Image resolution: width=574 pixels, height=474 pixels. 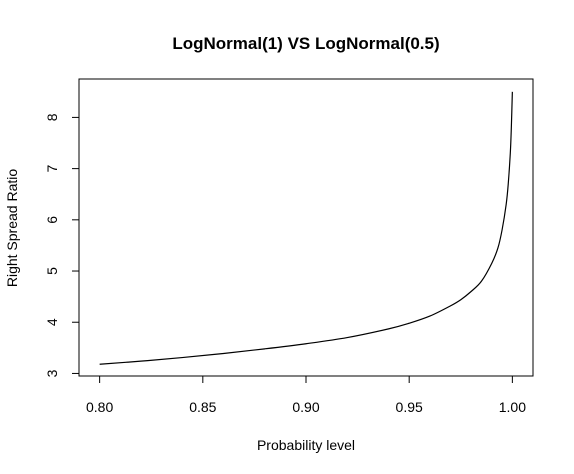 I want to click on y-tick-label: 3, so click(x=52, y=373).